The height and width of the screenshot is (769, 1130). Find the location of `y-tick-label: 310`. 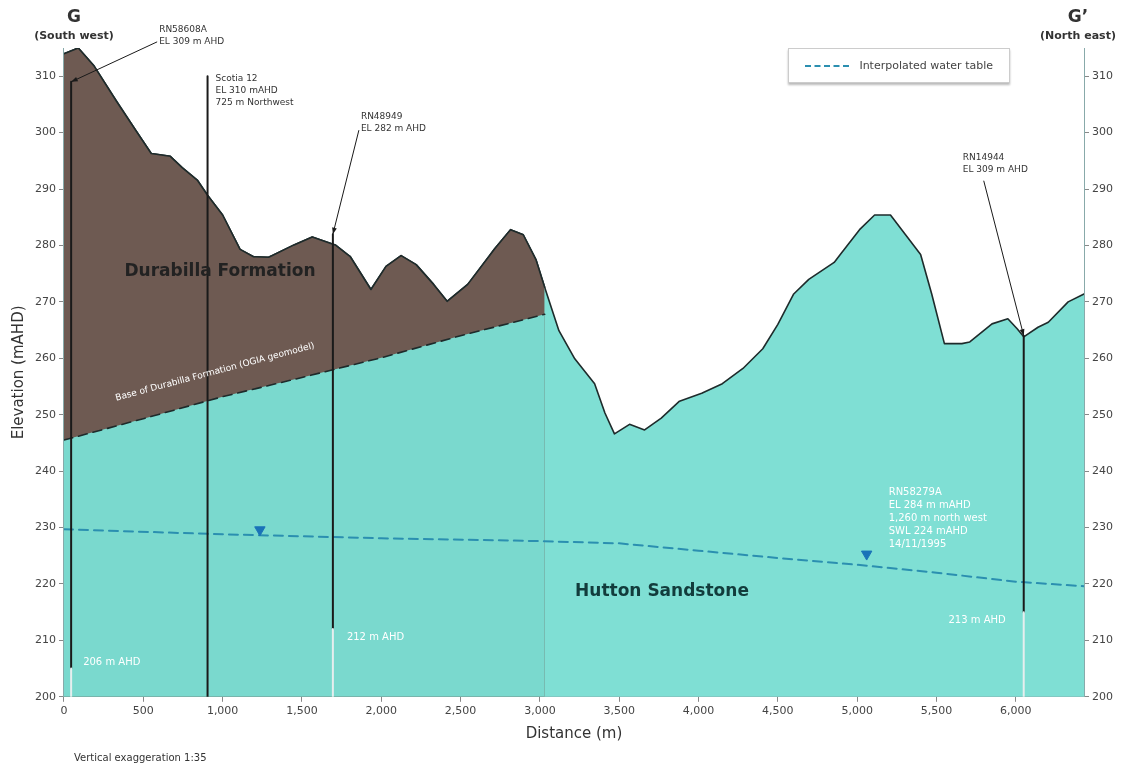

y-tick-label: 310 is located at coordinates (45, 76).